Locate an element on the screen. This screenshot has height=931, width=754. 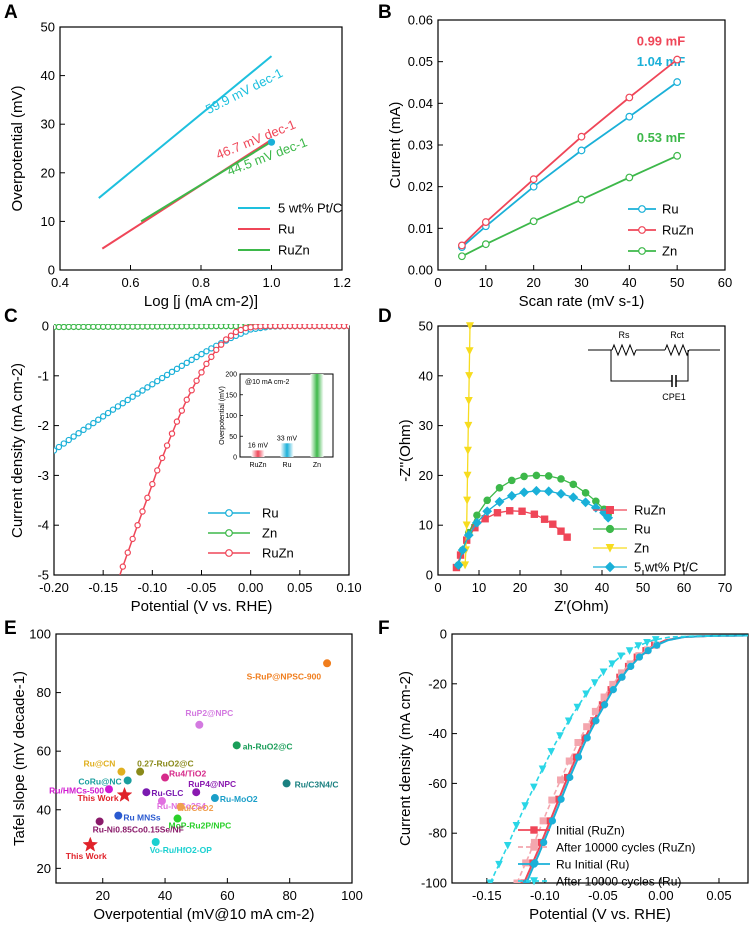
y-axis-label: Current density (mA cm-2) is located at coordinates (17, 450).